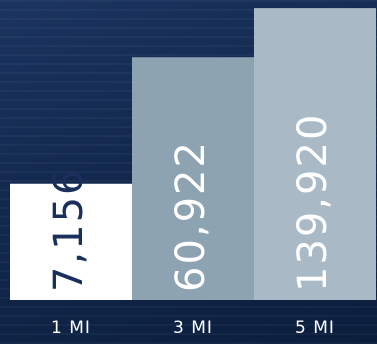  What do you see at coordinates (69, 229) in the screenshot?
I see `bar-value-label: 7,156` at bounding box center [69, 229].